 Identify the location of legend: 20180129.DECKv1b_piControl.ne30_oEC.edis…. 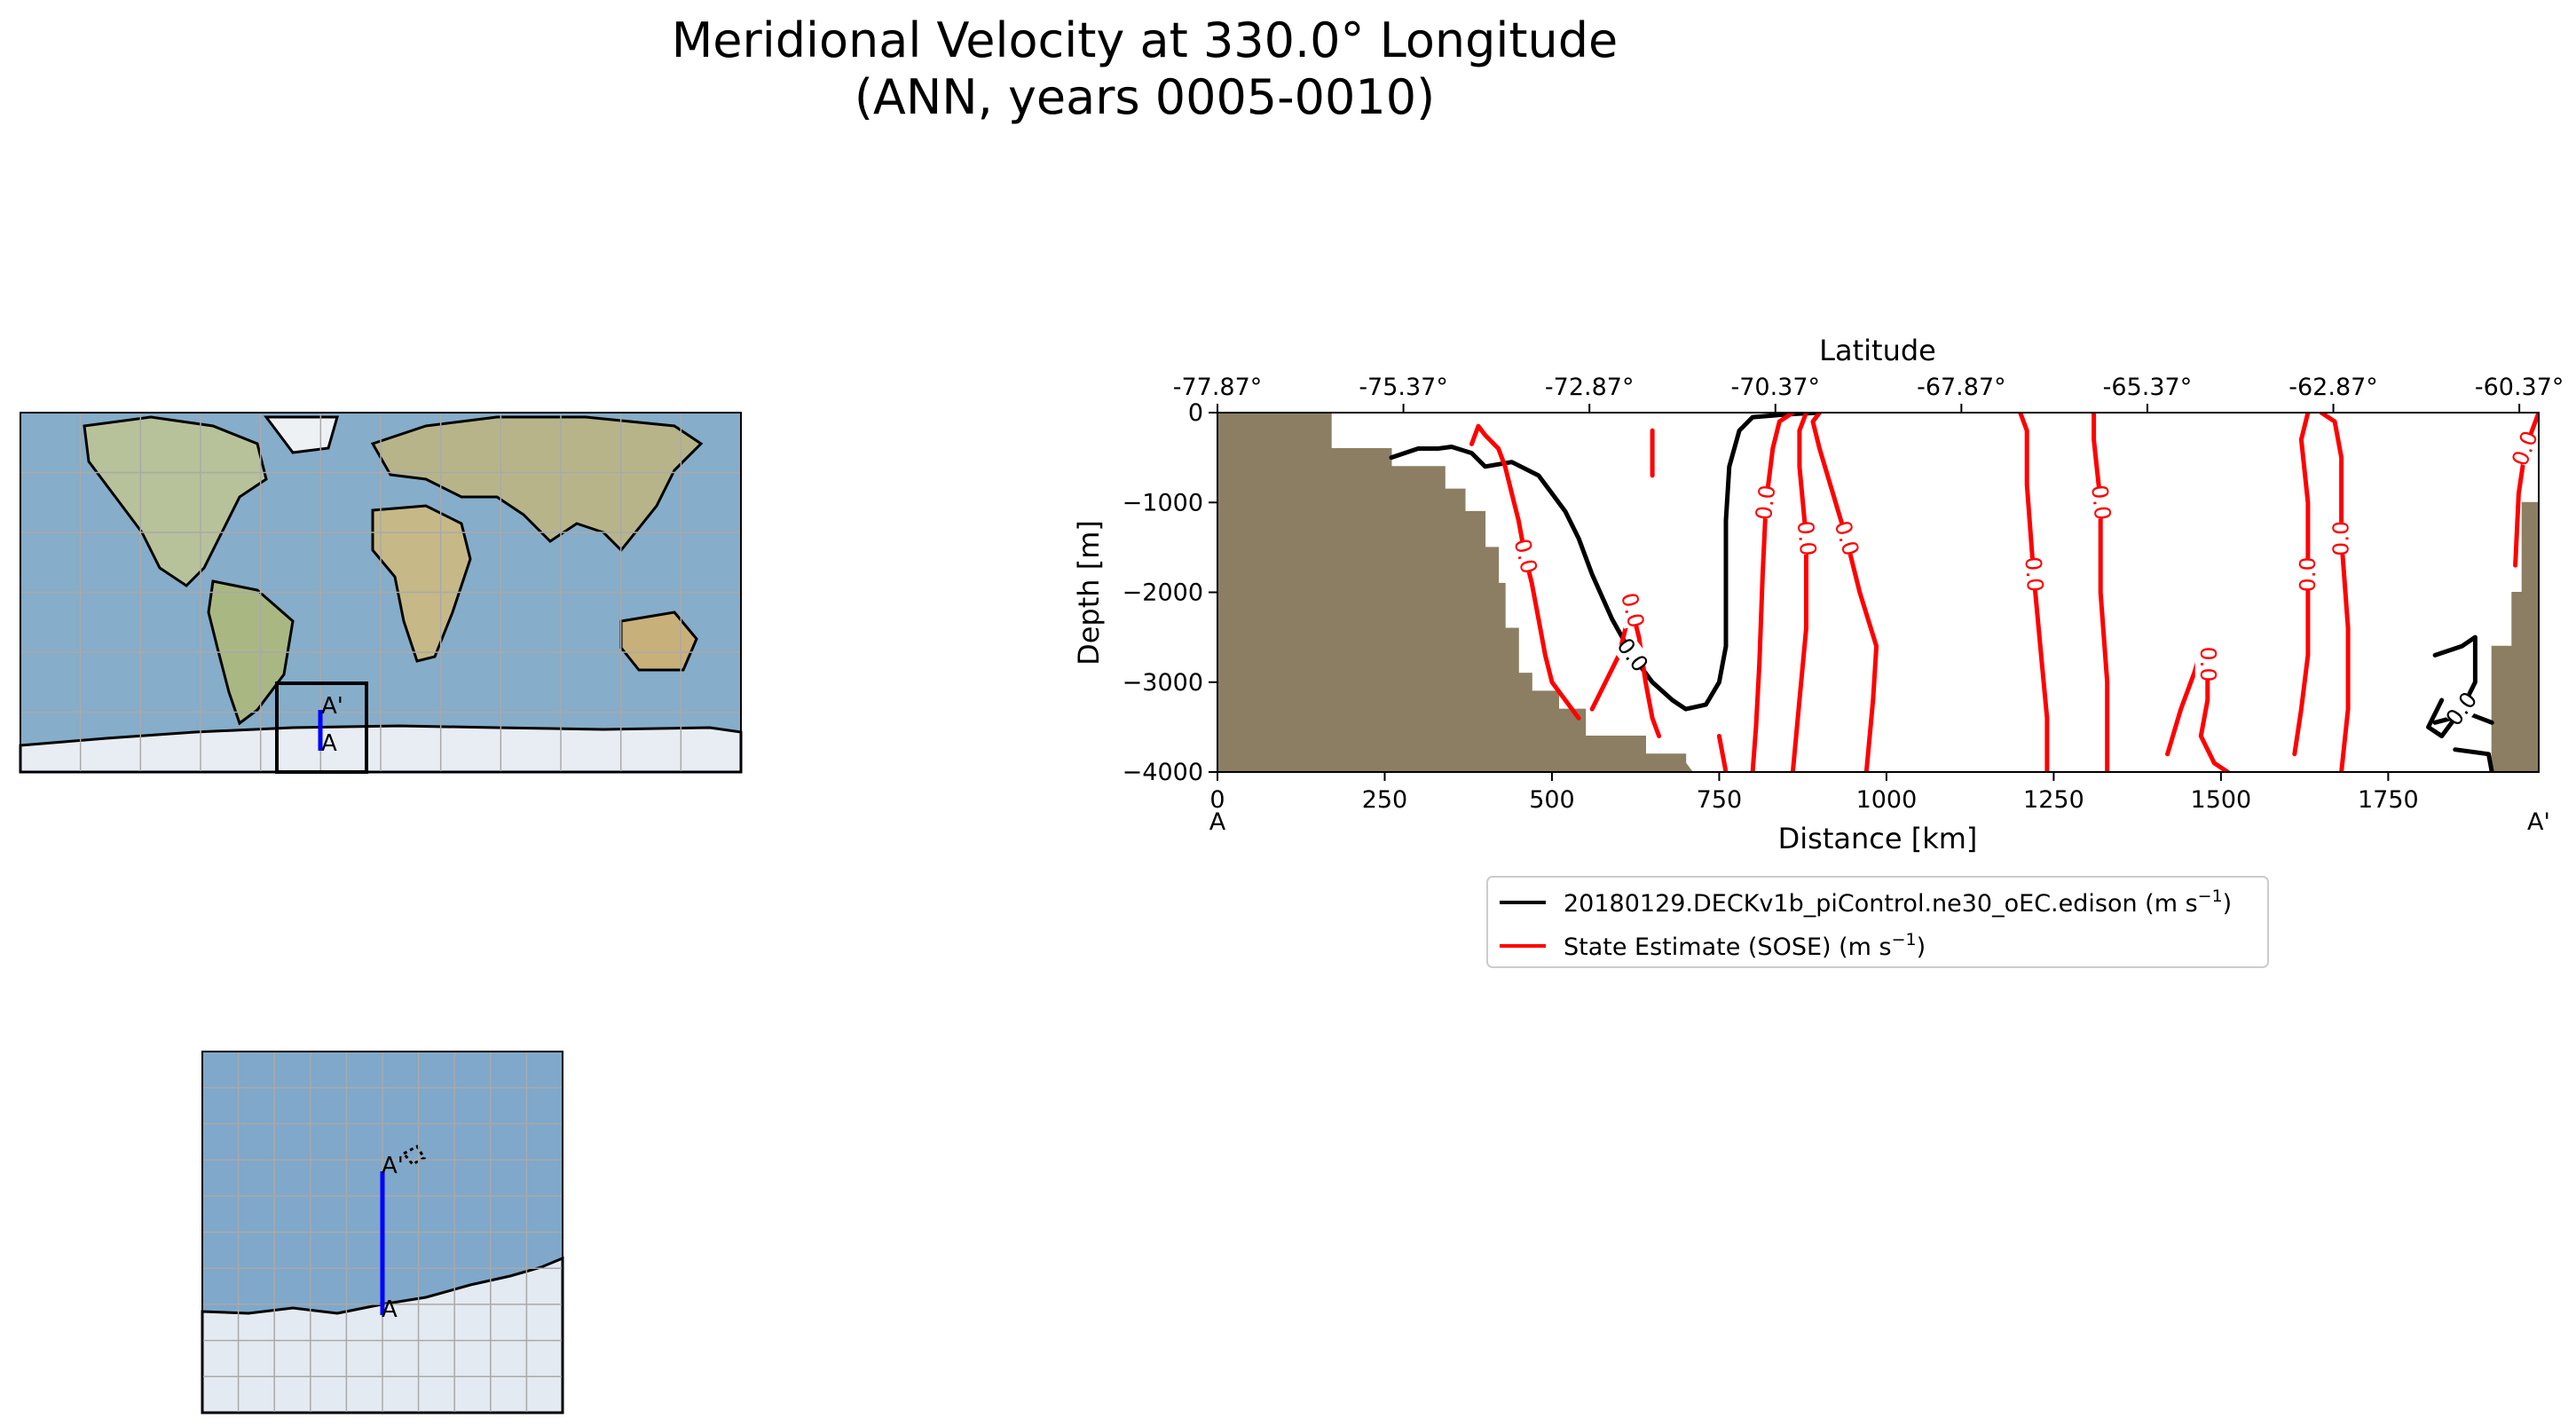
(1877, 922).